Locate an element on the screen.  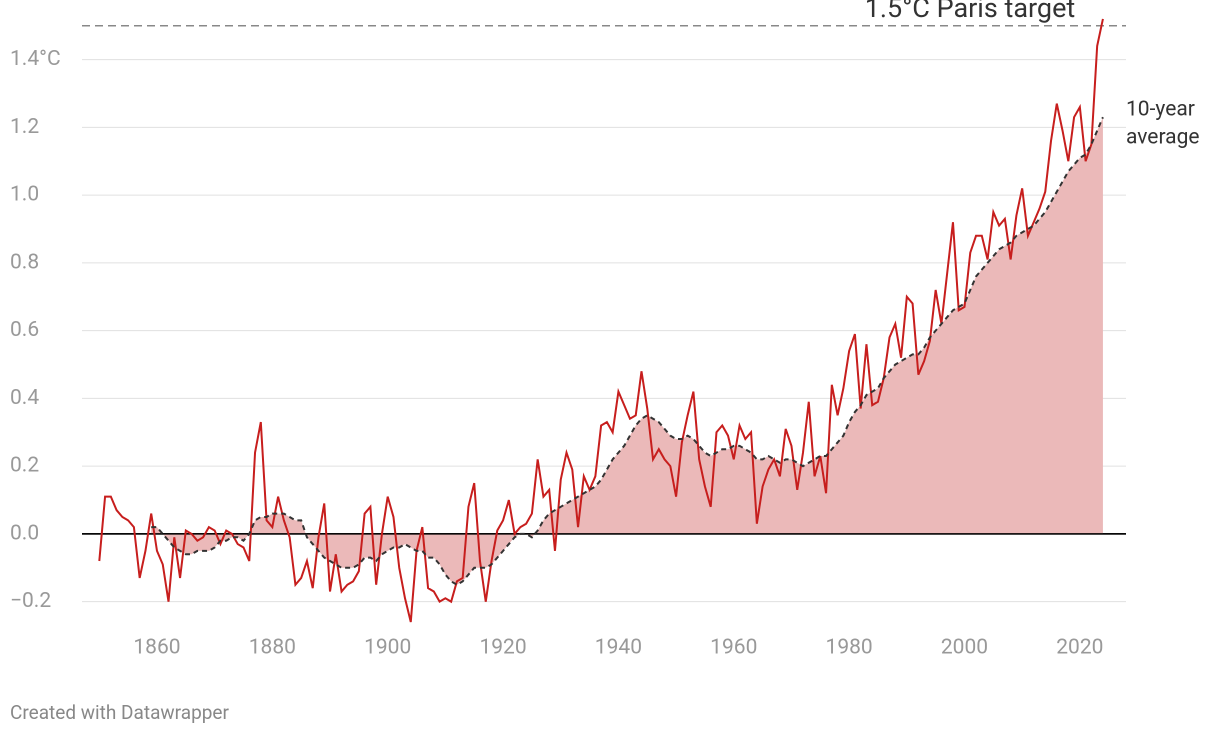
x-tick-label: 2000 is located at coordinates (964, 648).